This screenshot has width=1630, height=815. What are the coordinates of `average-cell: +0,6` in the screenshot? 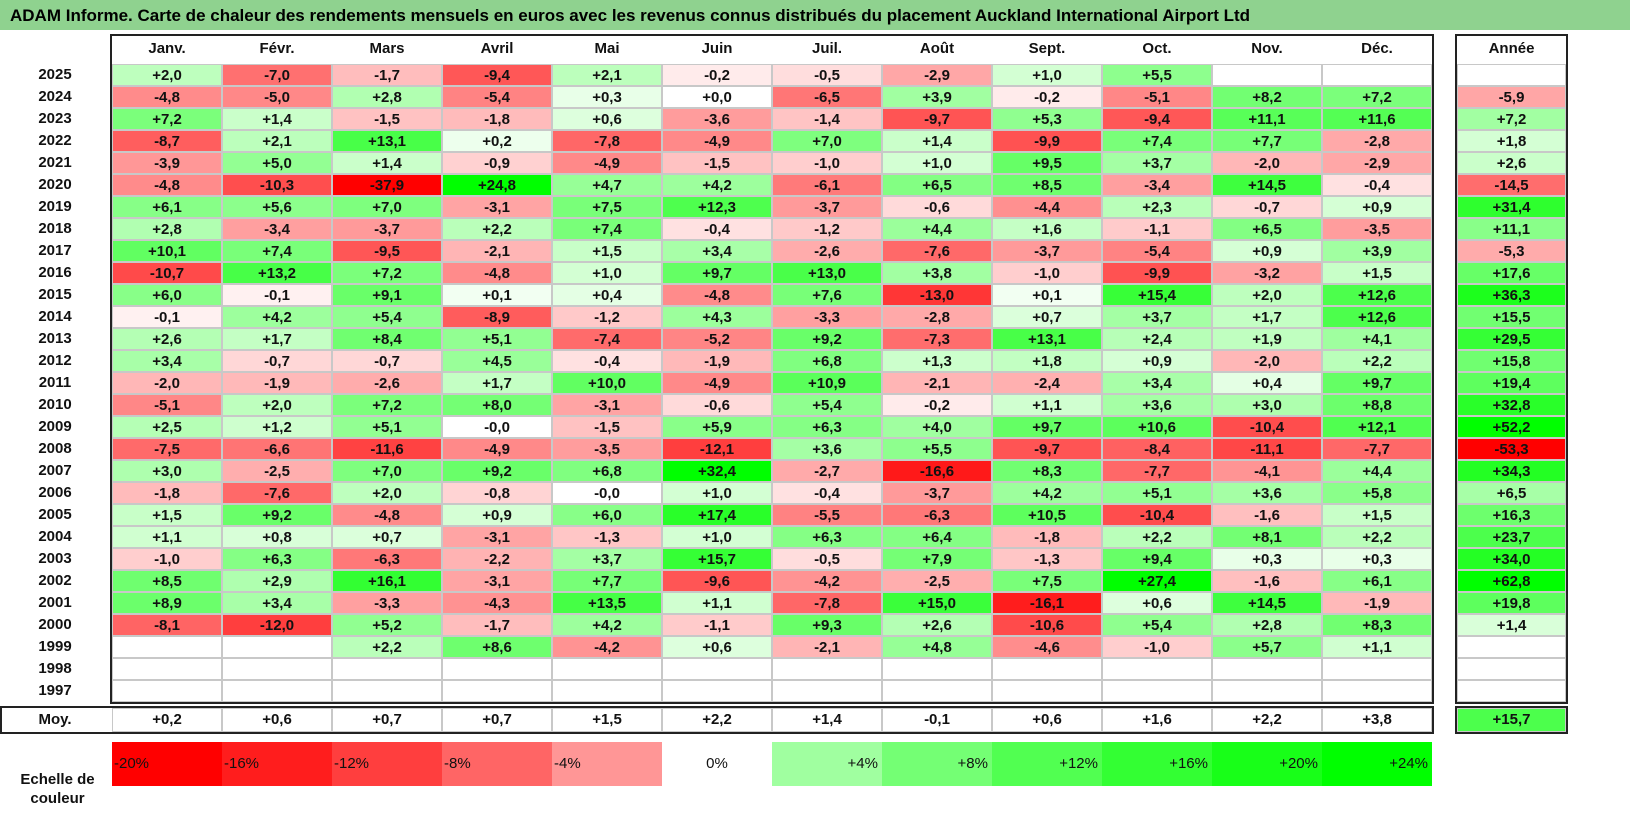 It's located at (1047, 720).